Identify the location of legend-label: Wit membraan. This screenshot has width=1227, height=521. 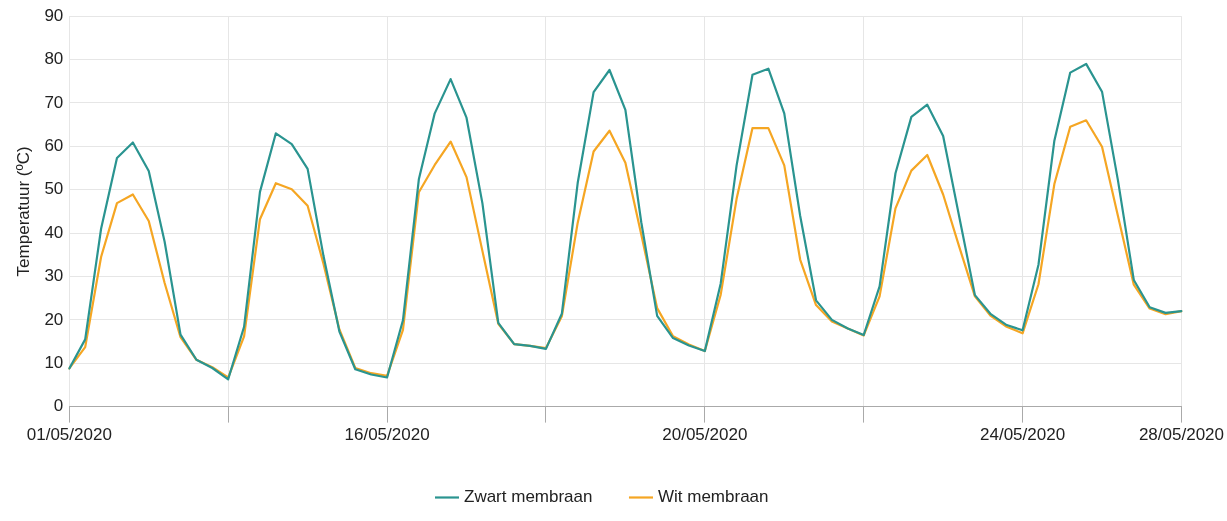
(713, 497).